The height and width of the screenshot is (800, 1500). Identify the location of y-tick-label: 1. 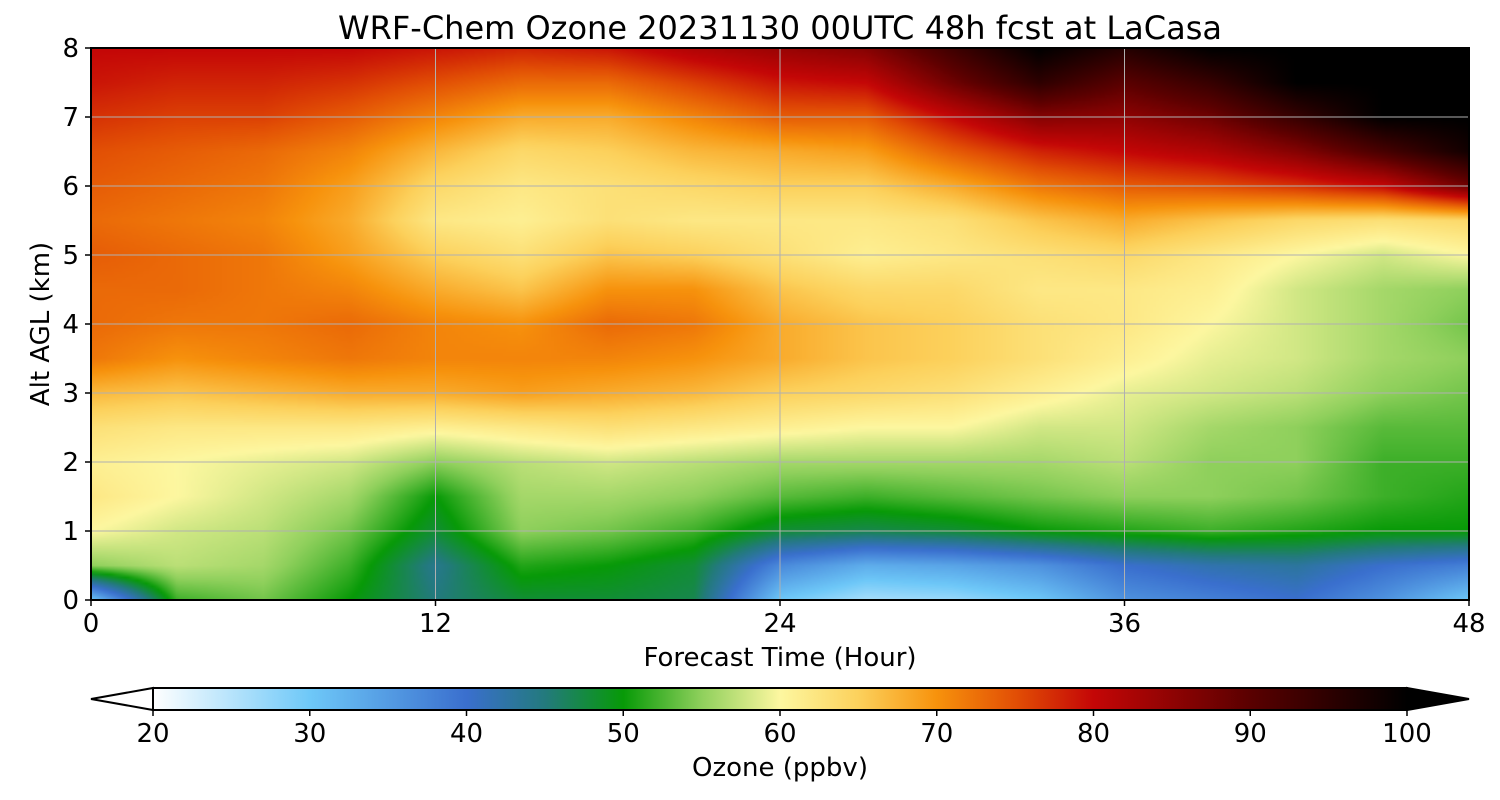
(70, 532).